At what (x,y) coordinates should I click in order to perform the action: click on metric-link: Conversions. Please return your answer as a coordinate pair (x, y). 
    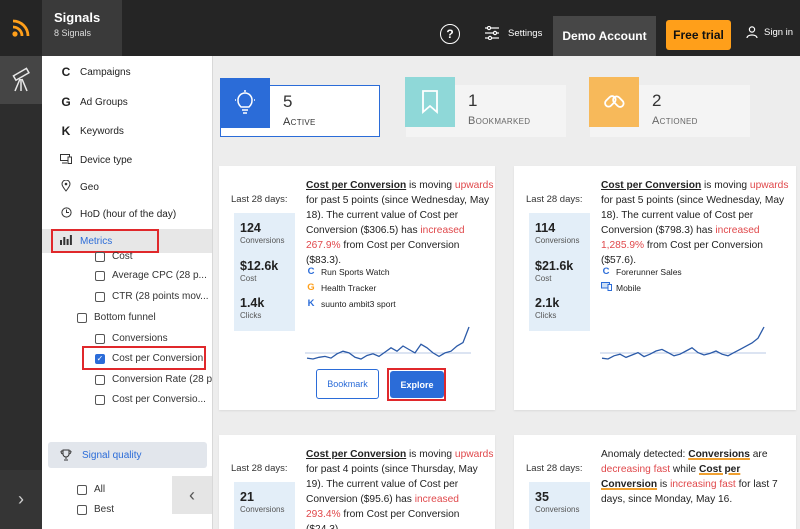
    Looking at the image, I should click on (719, 454).